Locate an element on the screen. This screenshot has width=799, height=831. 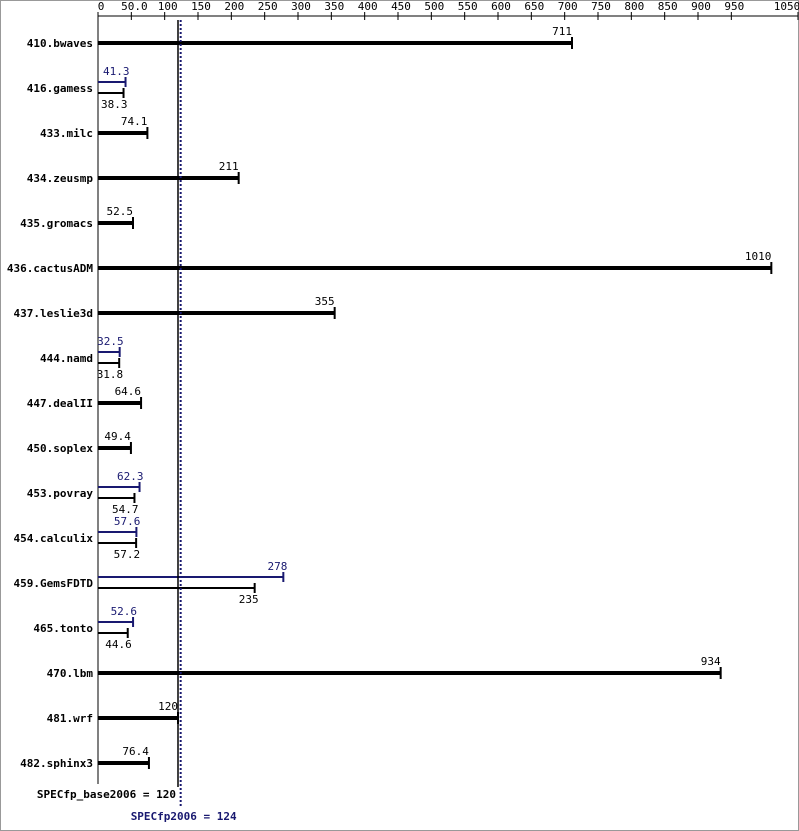
x-tick-label: 0 is located at coordinates (101, 6).